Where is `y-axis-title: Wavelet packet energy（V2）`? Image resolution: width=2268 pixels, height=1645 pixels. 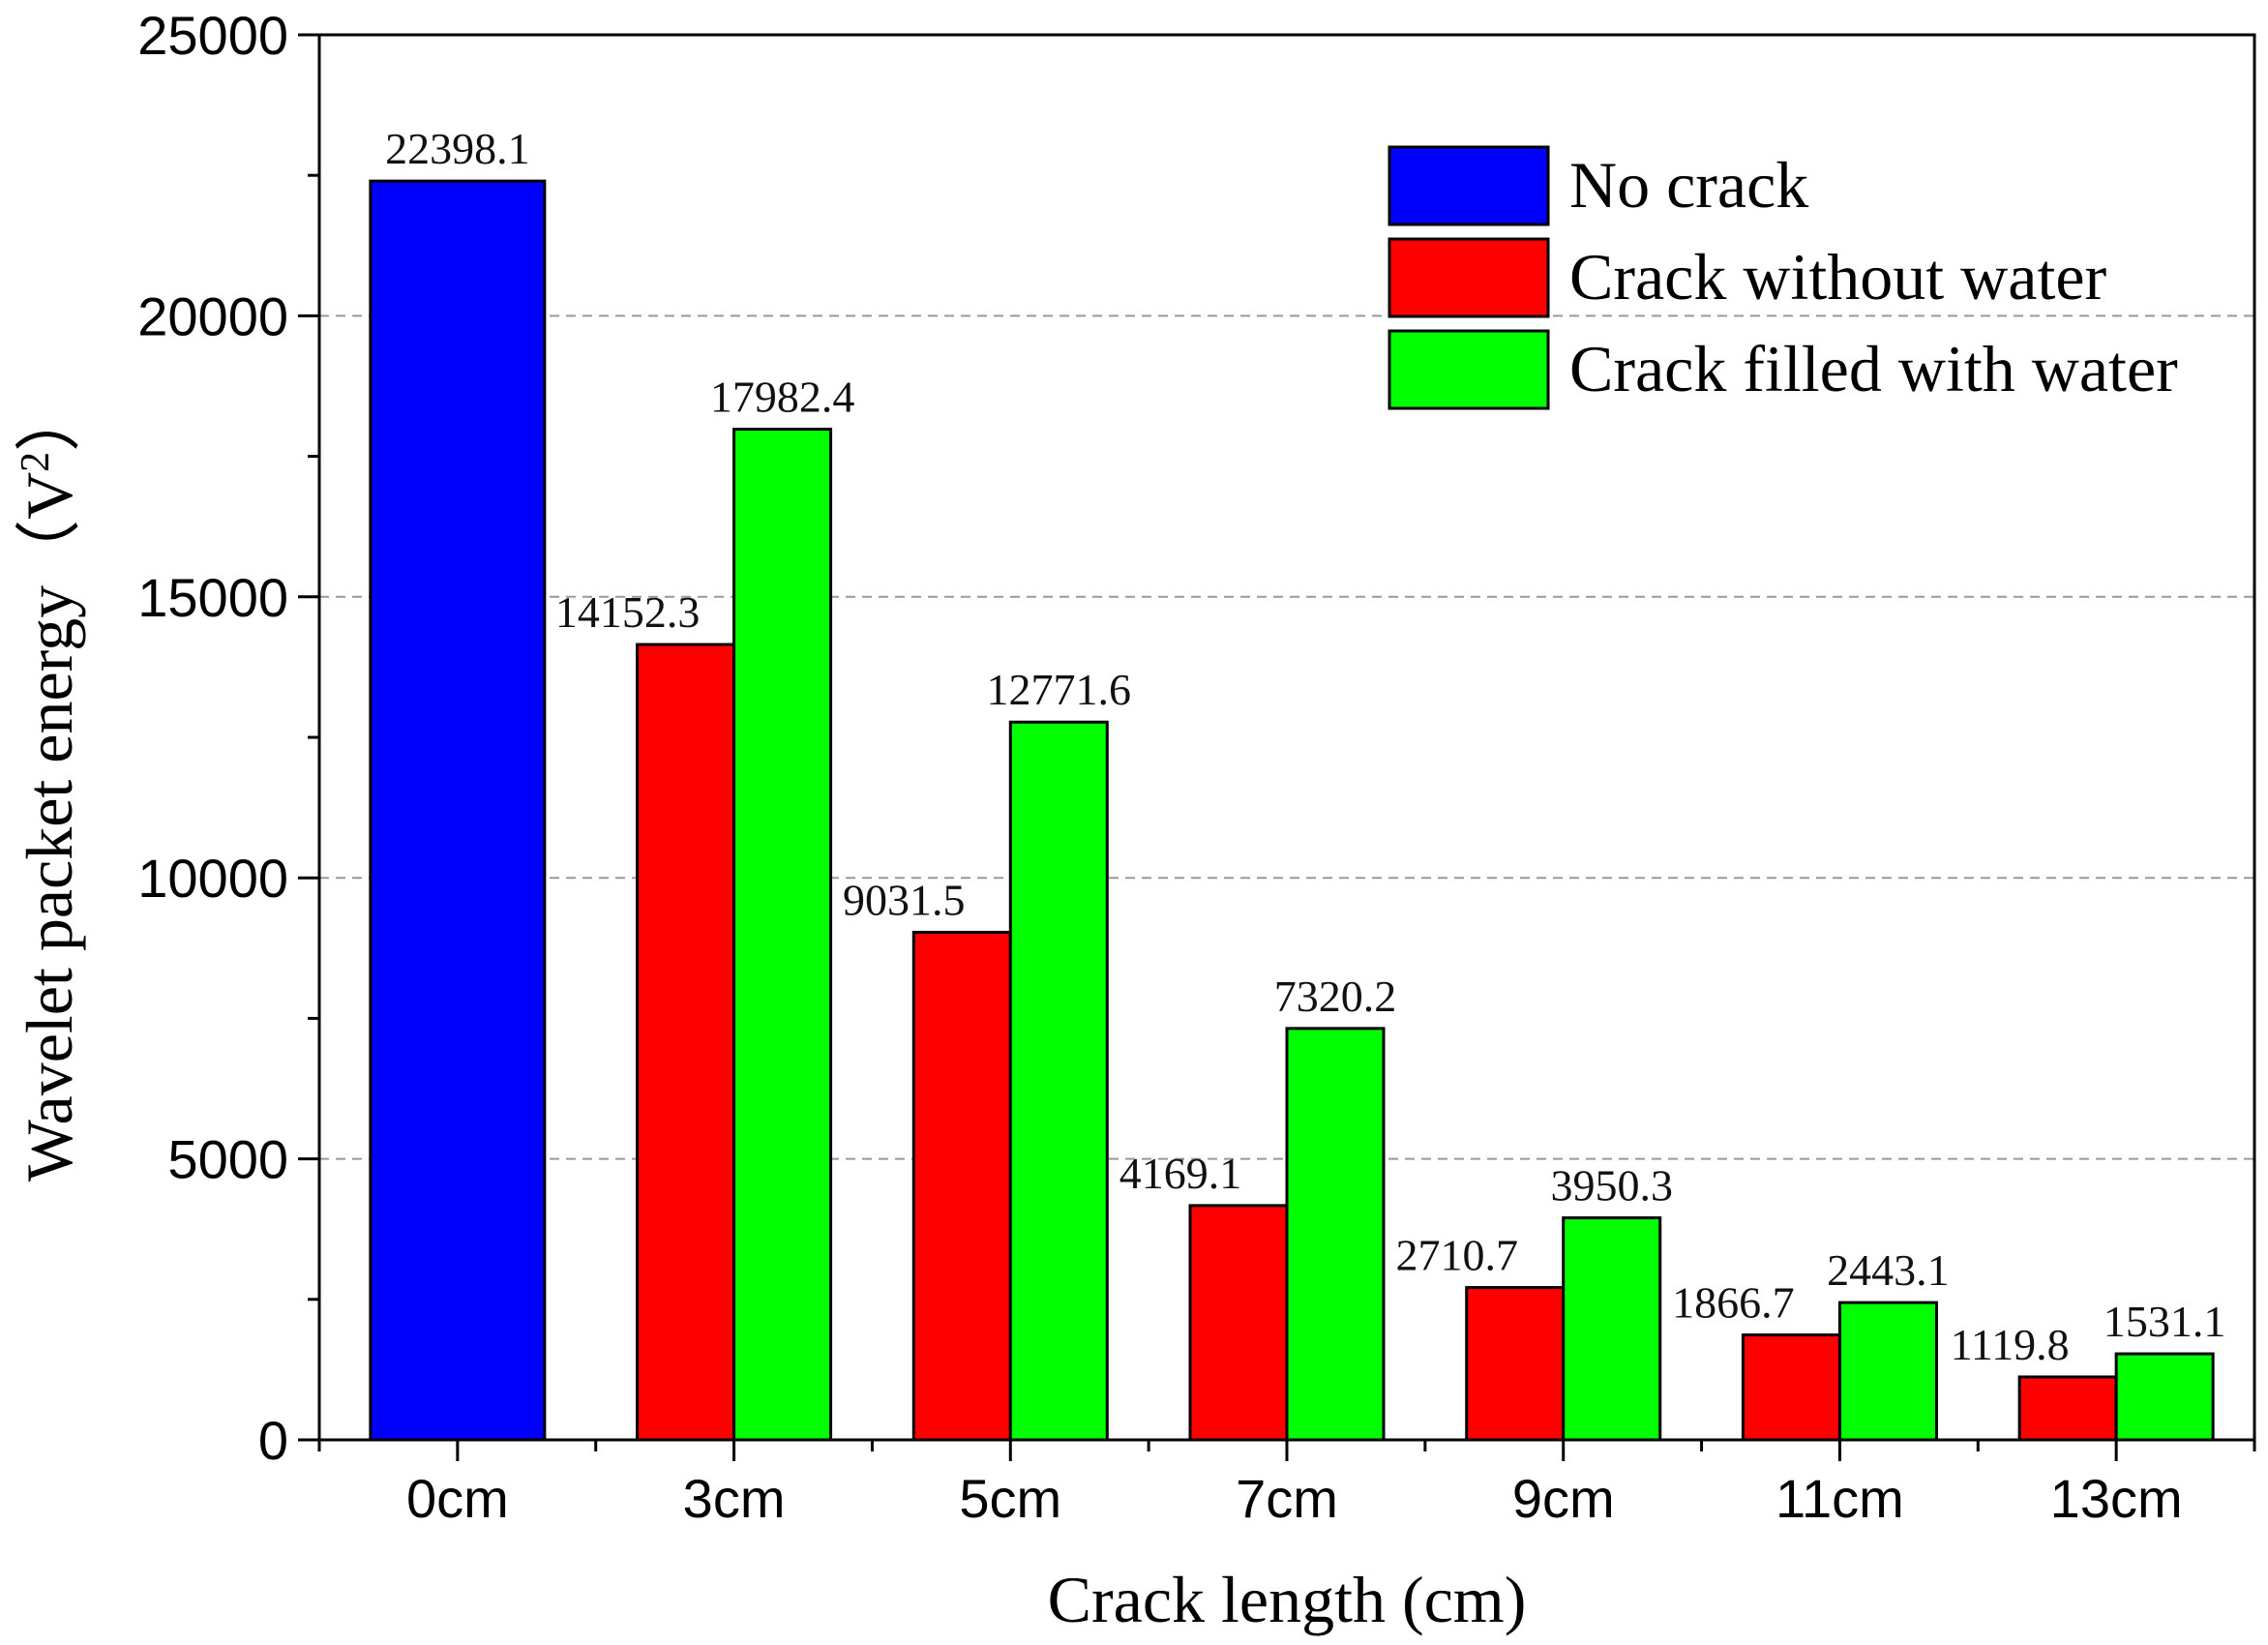 y-axis-title: Wavelet packet energy（V2） is located at coordinates (49, 783).